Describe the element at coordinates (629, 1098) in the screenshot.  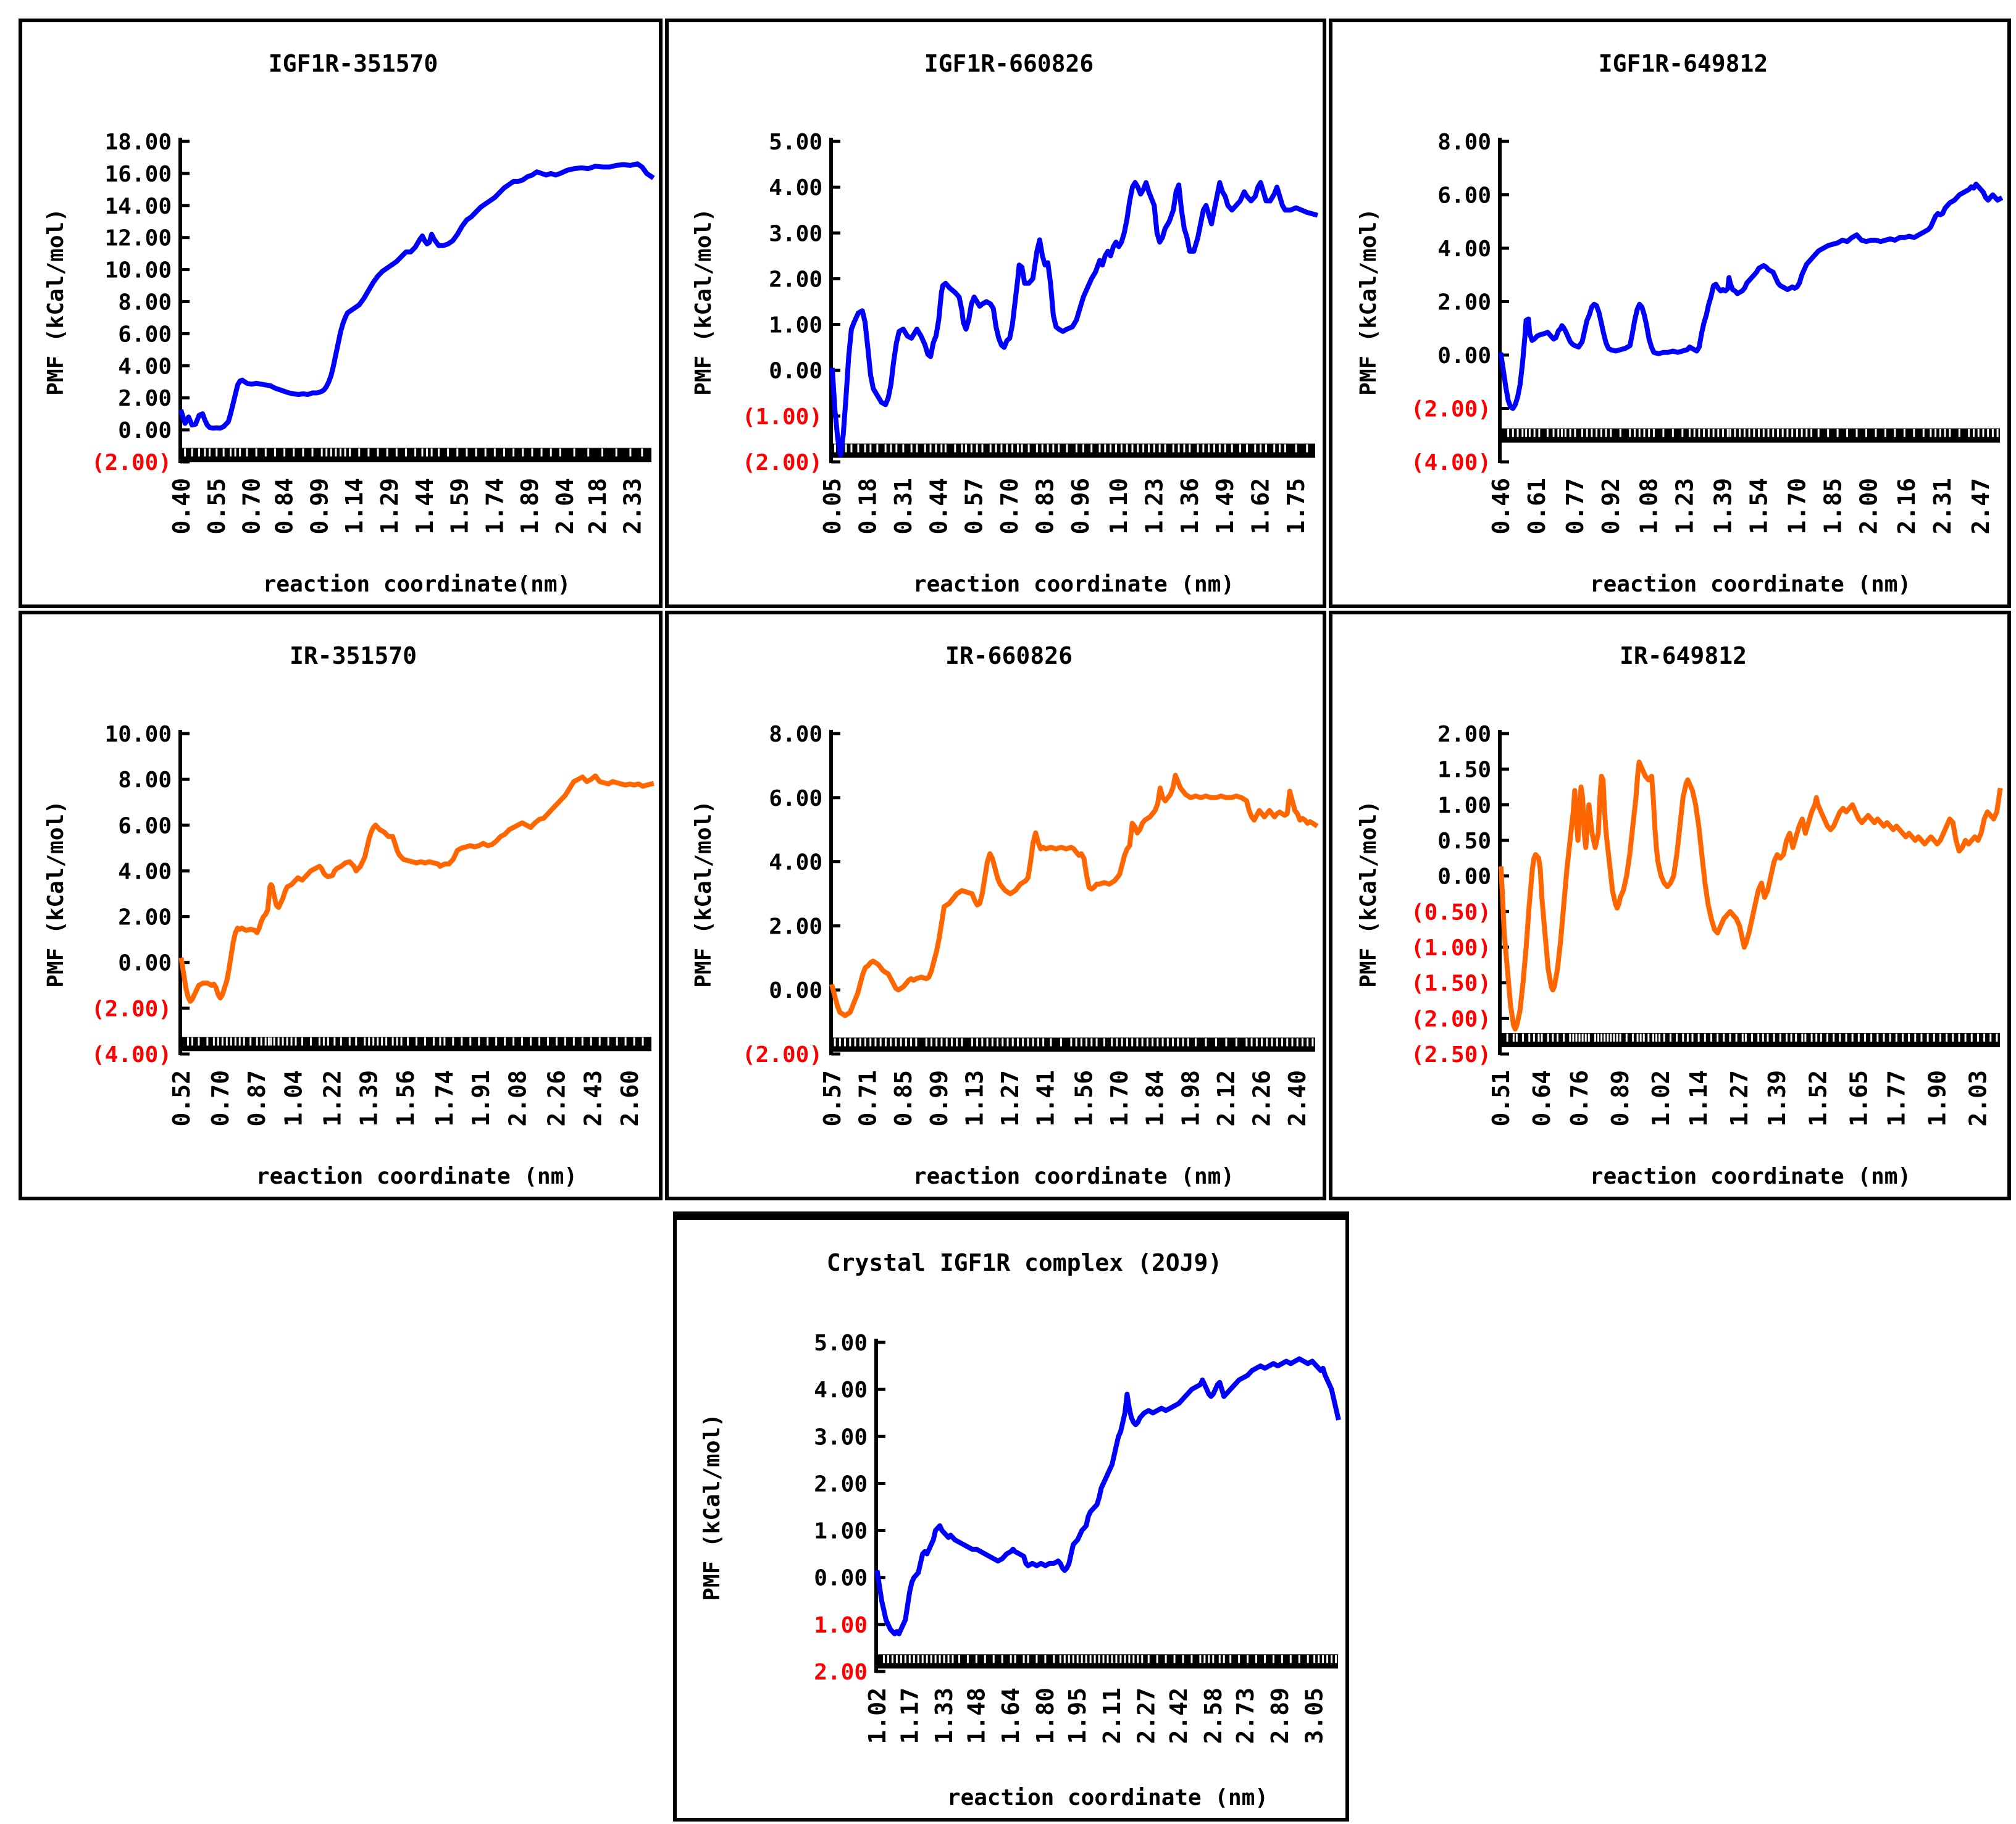
I see `x-tick-label: 2.60` at that location.